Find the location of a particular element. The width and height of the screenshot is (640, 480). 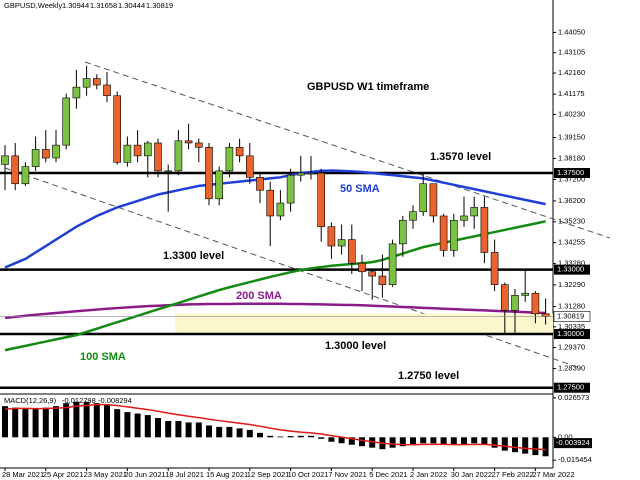

sma-label: 200 SMA is located at coordinates (259, 296).